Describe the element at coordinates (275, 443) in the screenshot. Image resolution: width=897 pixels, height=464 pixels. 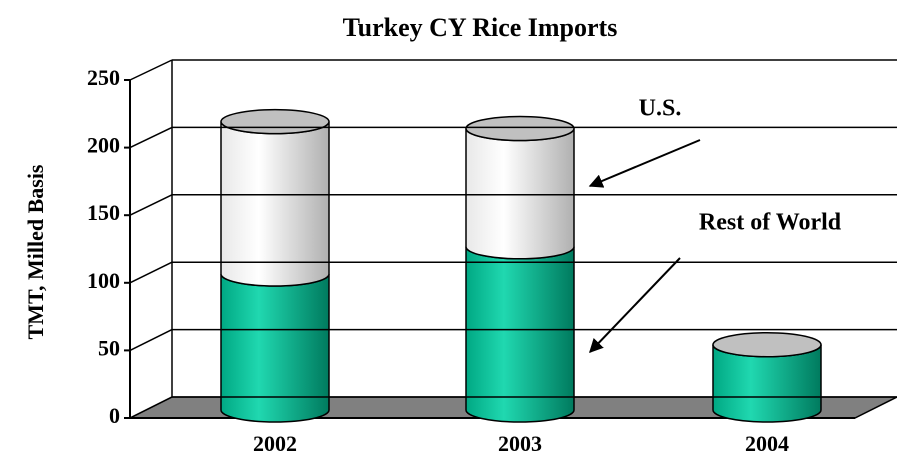
I see `x-tick-label: 2002` at that location.